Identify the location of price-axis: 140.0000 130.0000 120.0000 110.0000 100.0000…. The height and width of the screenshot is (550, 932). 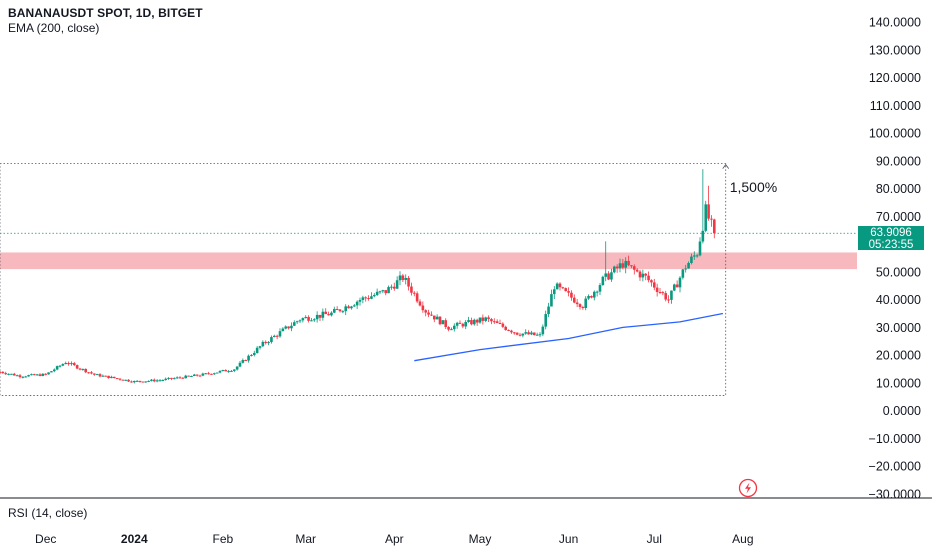
(895, 259).